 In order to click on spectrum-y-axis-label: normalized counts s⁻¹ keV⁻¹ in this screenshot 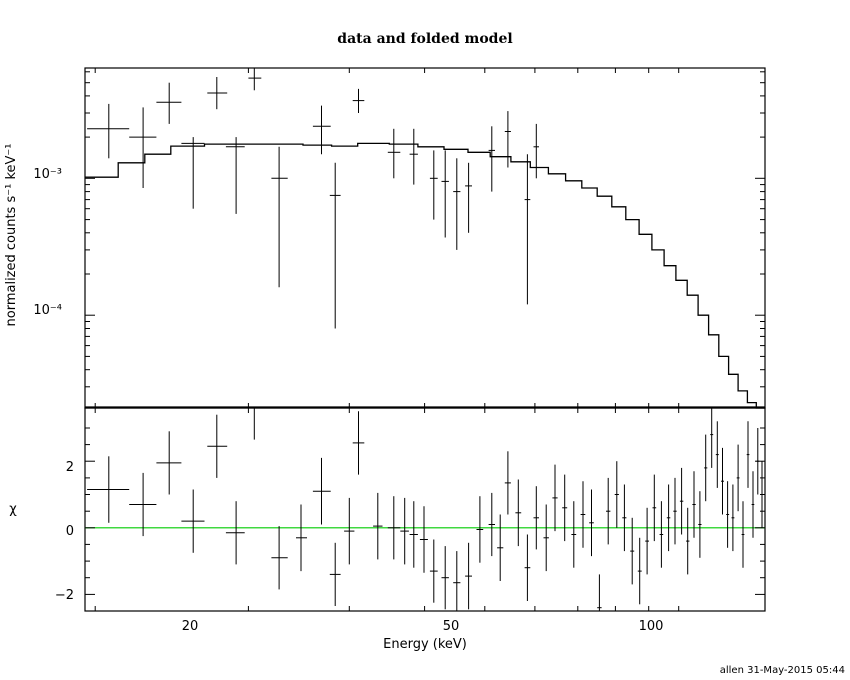, I will do `click(11, 235)`.